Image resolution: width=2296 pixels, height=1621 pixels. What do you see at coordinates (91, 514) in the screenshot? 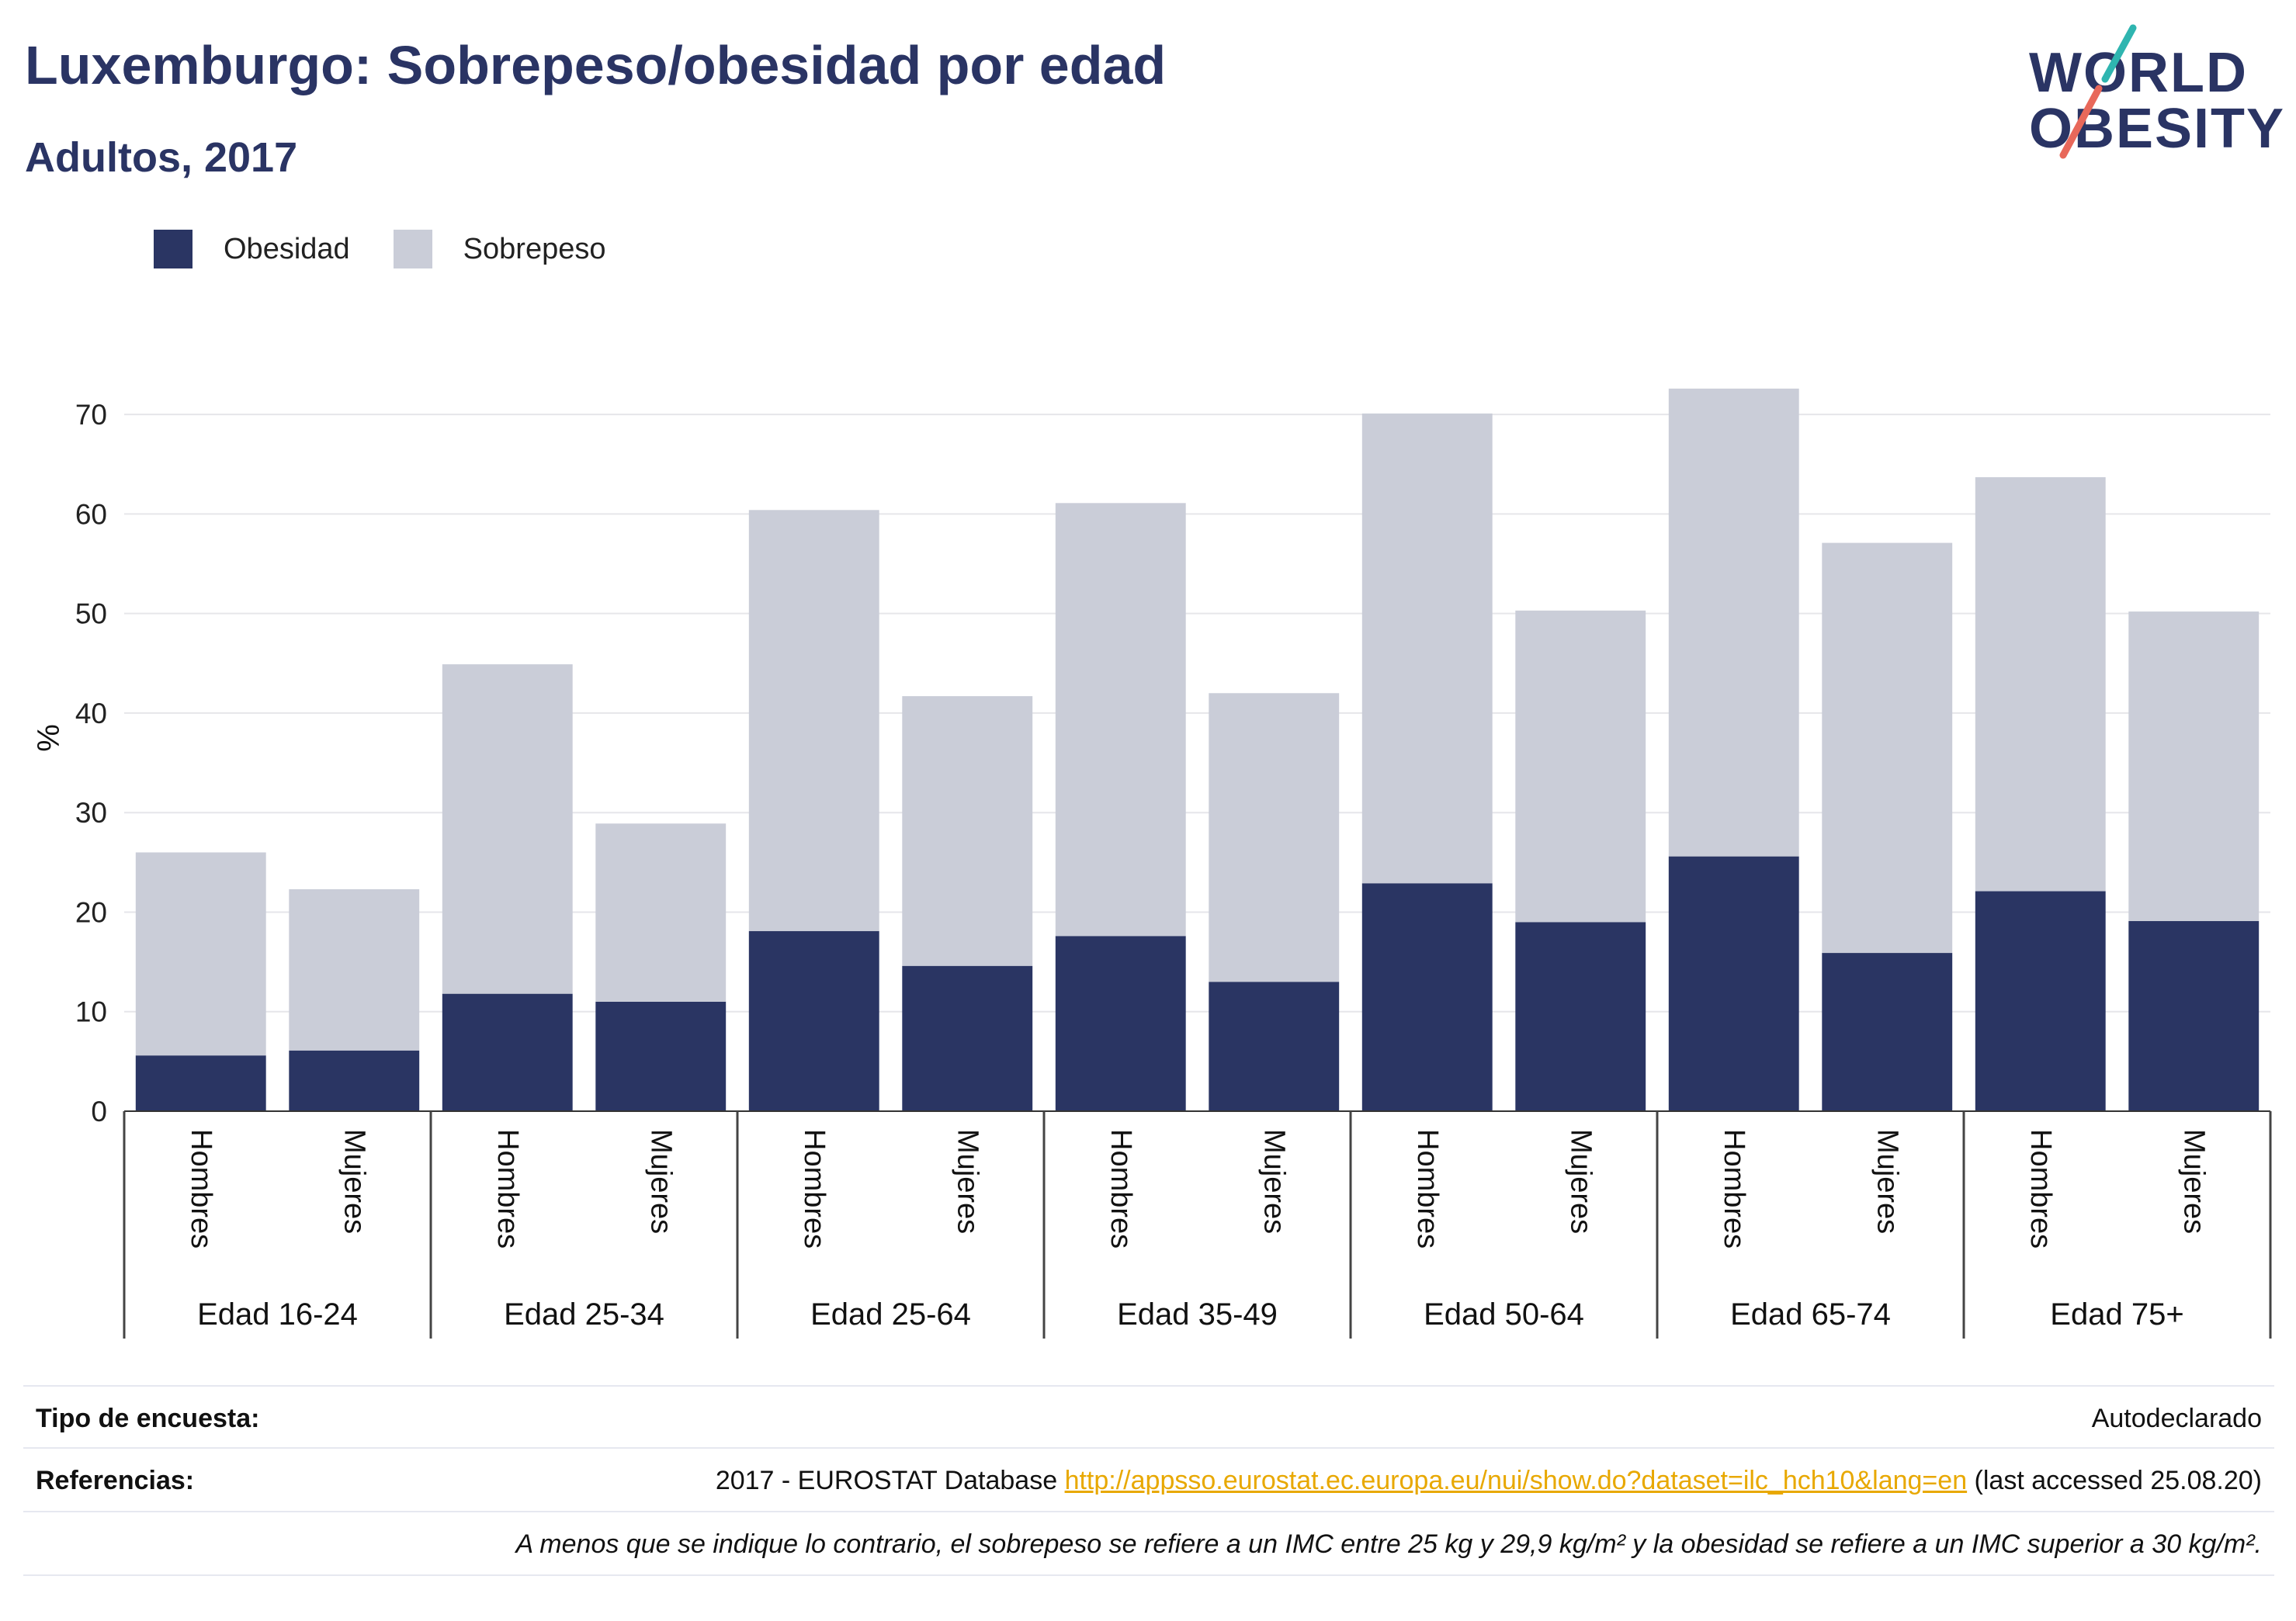
I see `y-tick-label: 60` at bounding box center [91, 514].